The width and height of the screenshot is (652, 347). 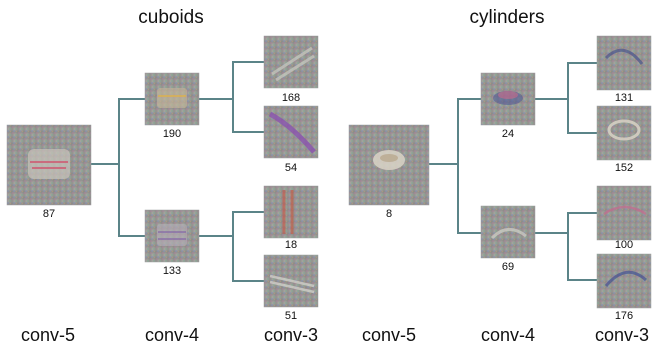 I want to click on node-24: 24, so click(x=508, y=106).